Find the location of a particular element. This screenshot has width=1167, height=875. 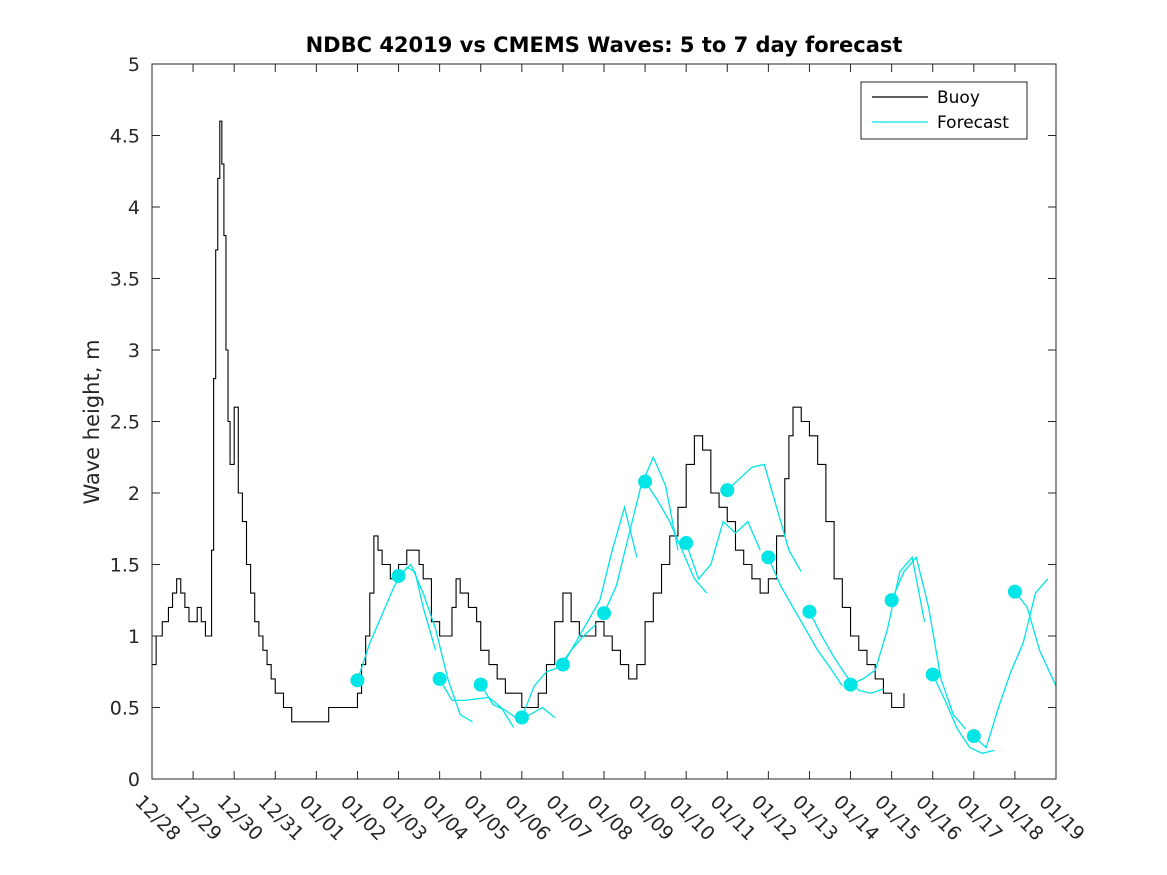

x-tick-label: 01/11 is located at coordinates (733, 818).